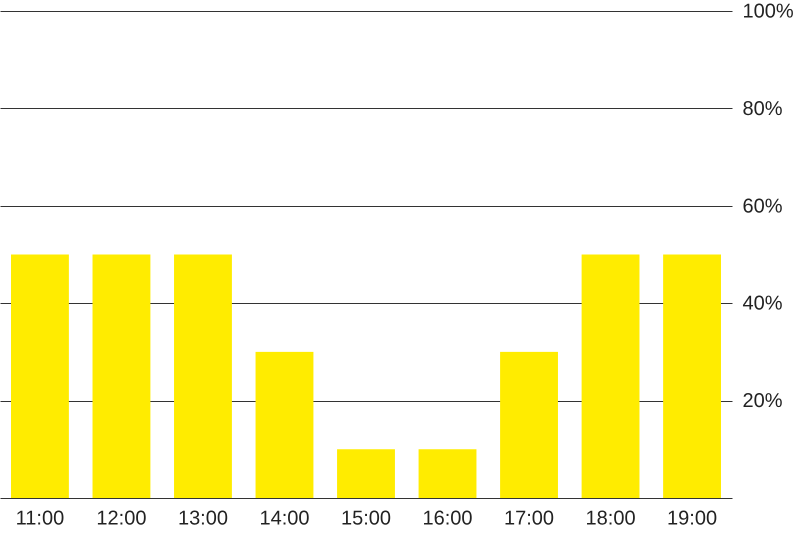 The width and height of the screenshot is (800, 539). I want to click on x-tick-label: 11:00, so click(40, 519).